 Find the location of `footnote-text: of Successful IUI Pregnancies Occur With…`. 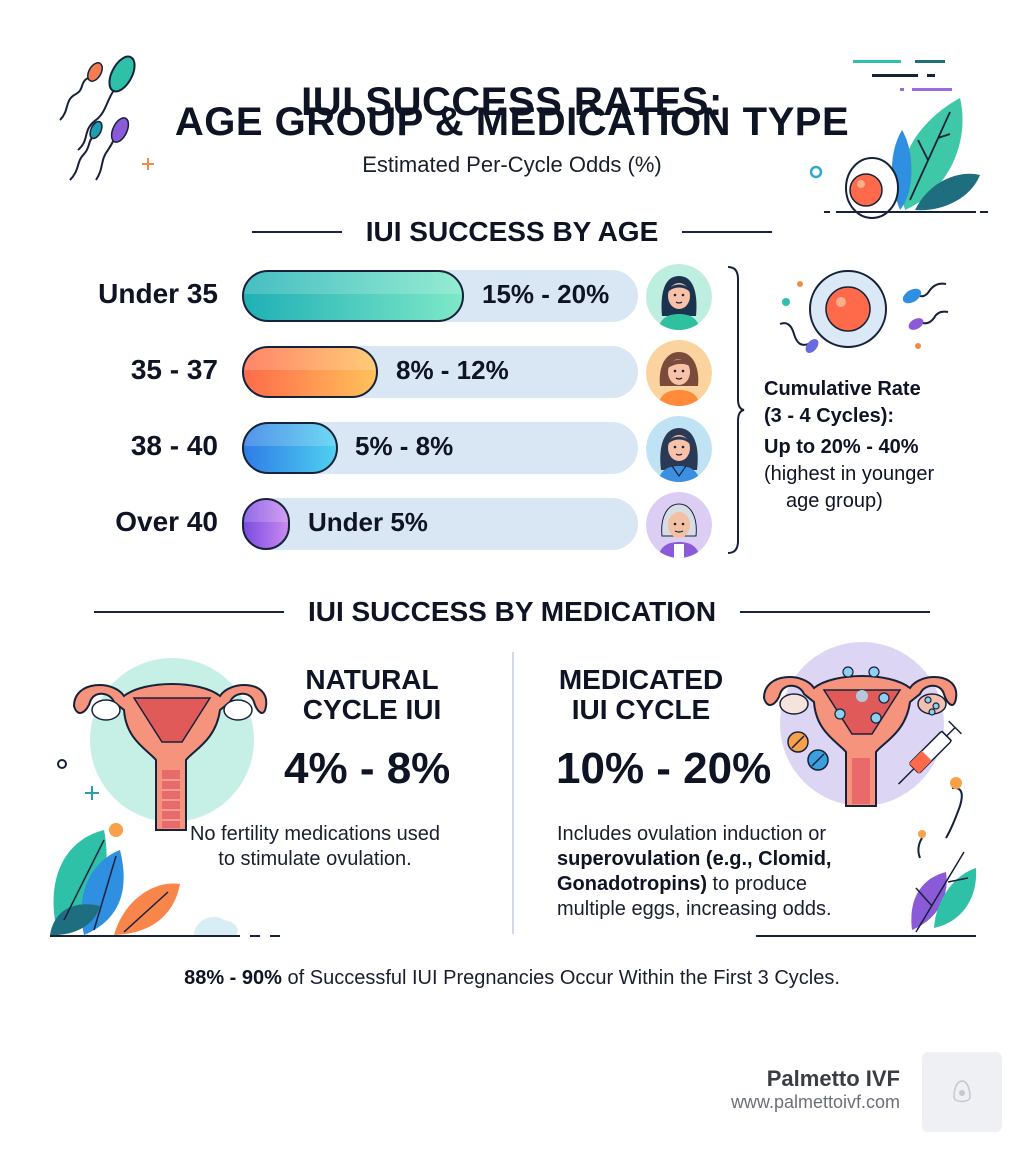

footnote-text: of Successful IUI Pregnancies Occur With… is located at coordinates (560, 978).